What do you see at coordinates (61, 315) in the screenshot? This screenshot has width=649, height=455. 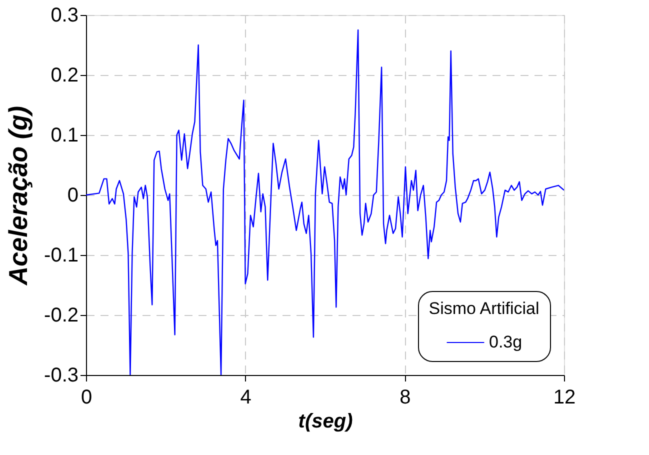 I see `y-tick-label: -0.2` at bounding box center [61, 315].